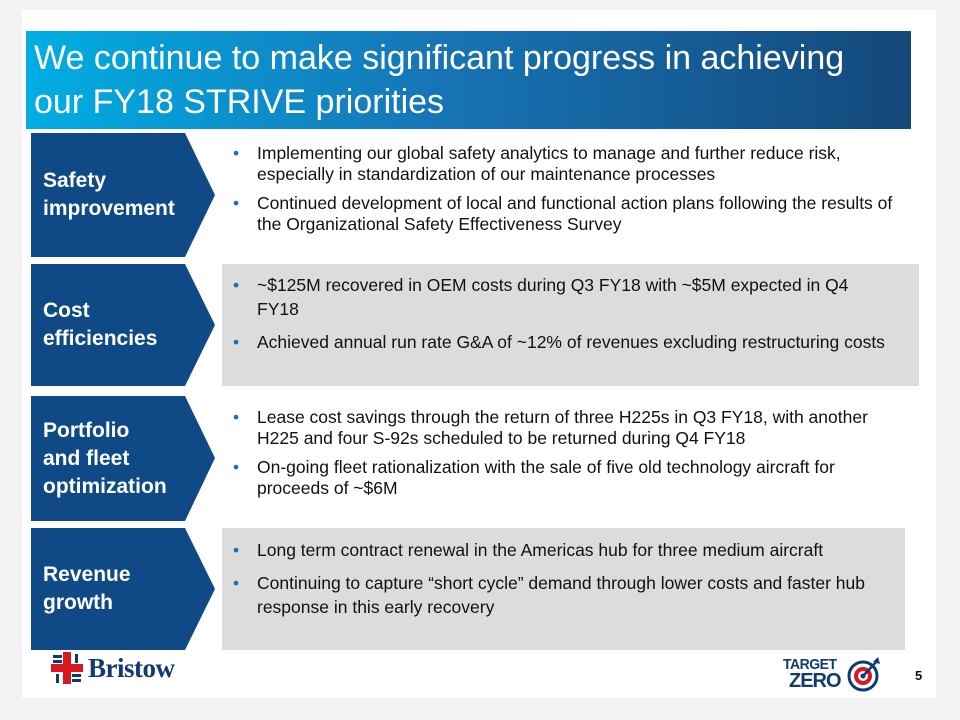  Describe the element at coordinates (105, 486) in the screenshot. I see `label-line: optimization` at that location.